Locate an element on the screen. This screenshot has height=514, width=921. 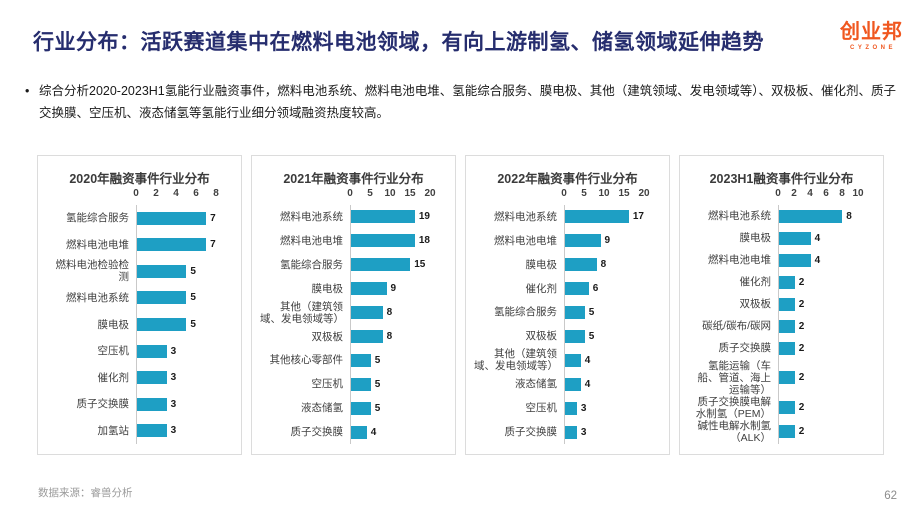
bar-value-label: 18 is located at coordinates (424, 241).